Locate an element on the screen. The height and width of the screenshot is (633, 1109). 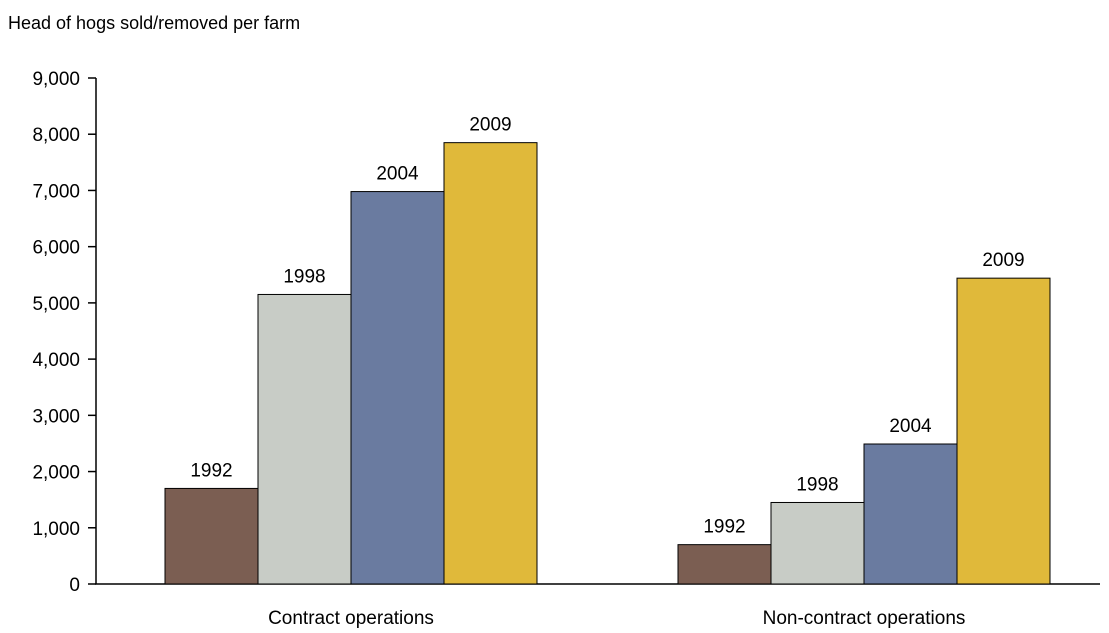
bar-1992-contract is located at coordinates (211, 536).